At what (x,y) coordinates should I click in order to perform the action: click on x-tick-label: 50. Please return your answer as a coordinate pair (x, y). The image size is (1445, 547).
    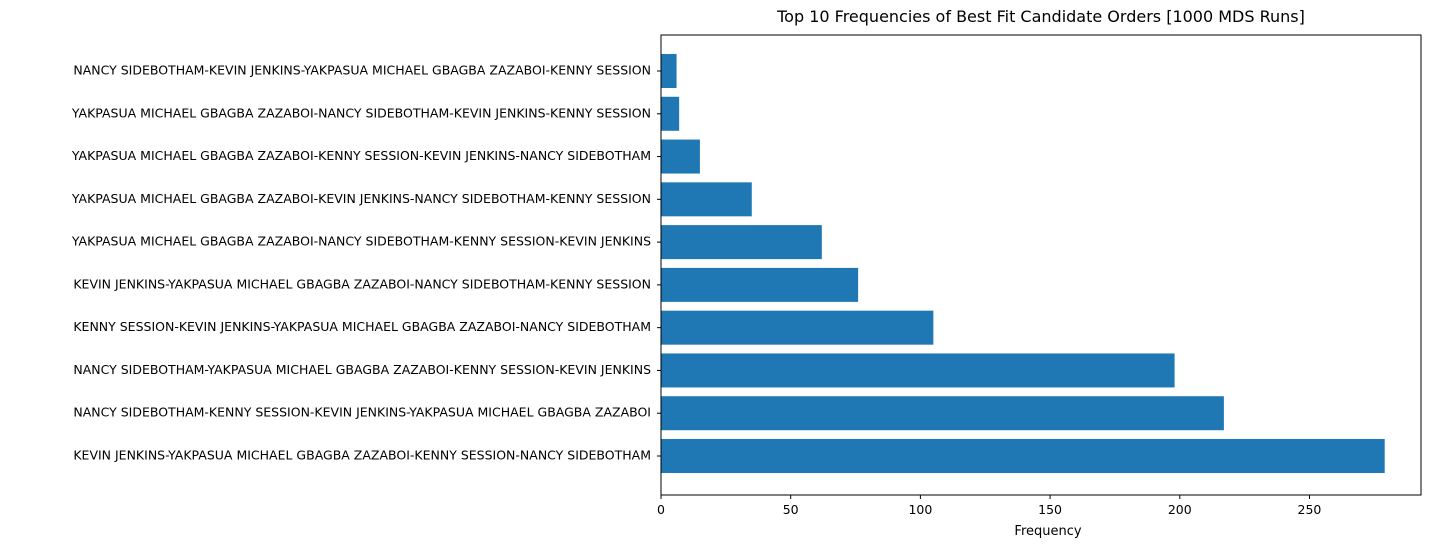
    Looking at the image, I should click on (791, 509).